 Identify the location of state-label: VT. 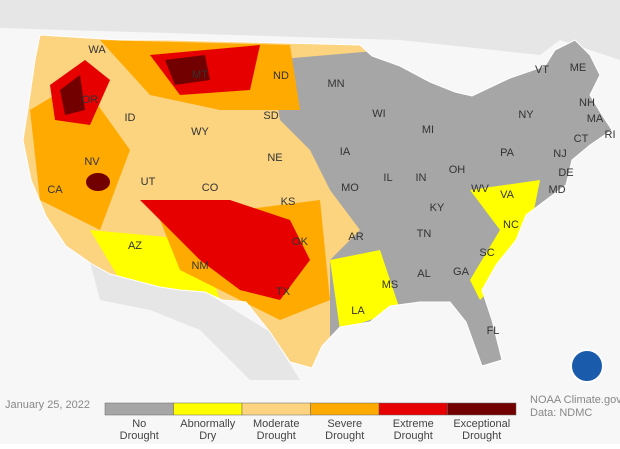
(542, 70).